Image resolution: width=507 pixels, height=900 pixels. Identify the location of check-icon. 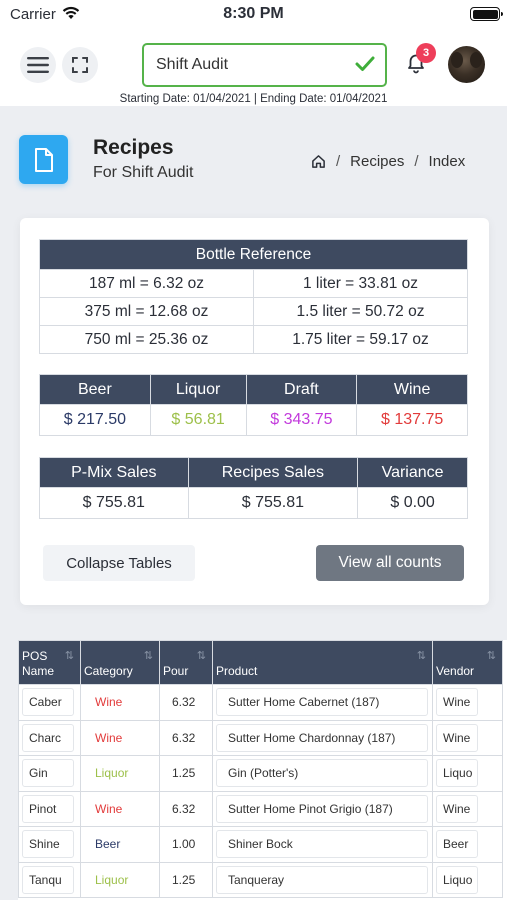
(365, 63).